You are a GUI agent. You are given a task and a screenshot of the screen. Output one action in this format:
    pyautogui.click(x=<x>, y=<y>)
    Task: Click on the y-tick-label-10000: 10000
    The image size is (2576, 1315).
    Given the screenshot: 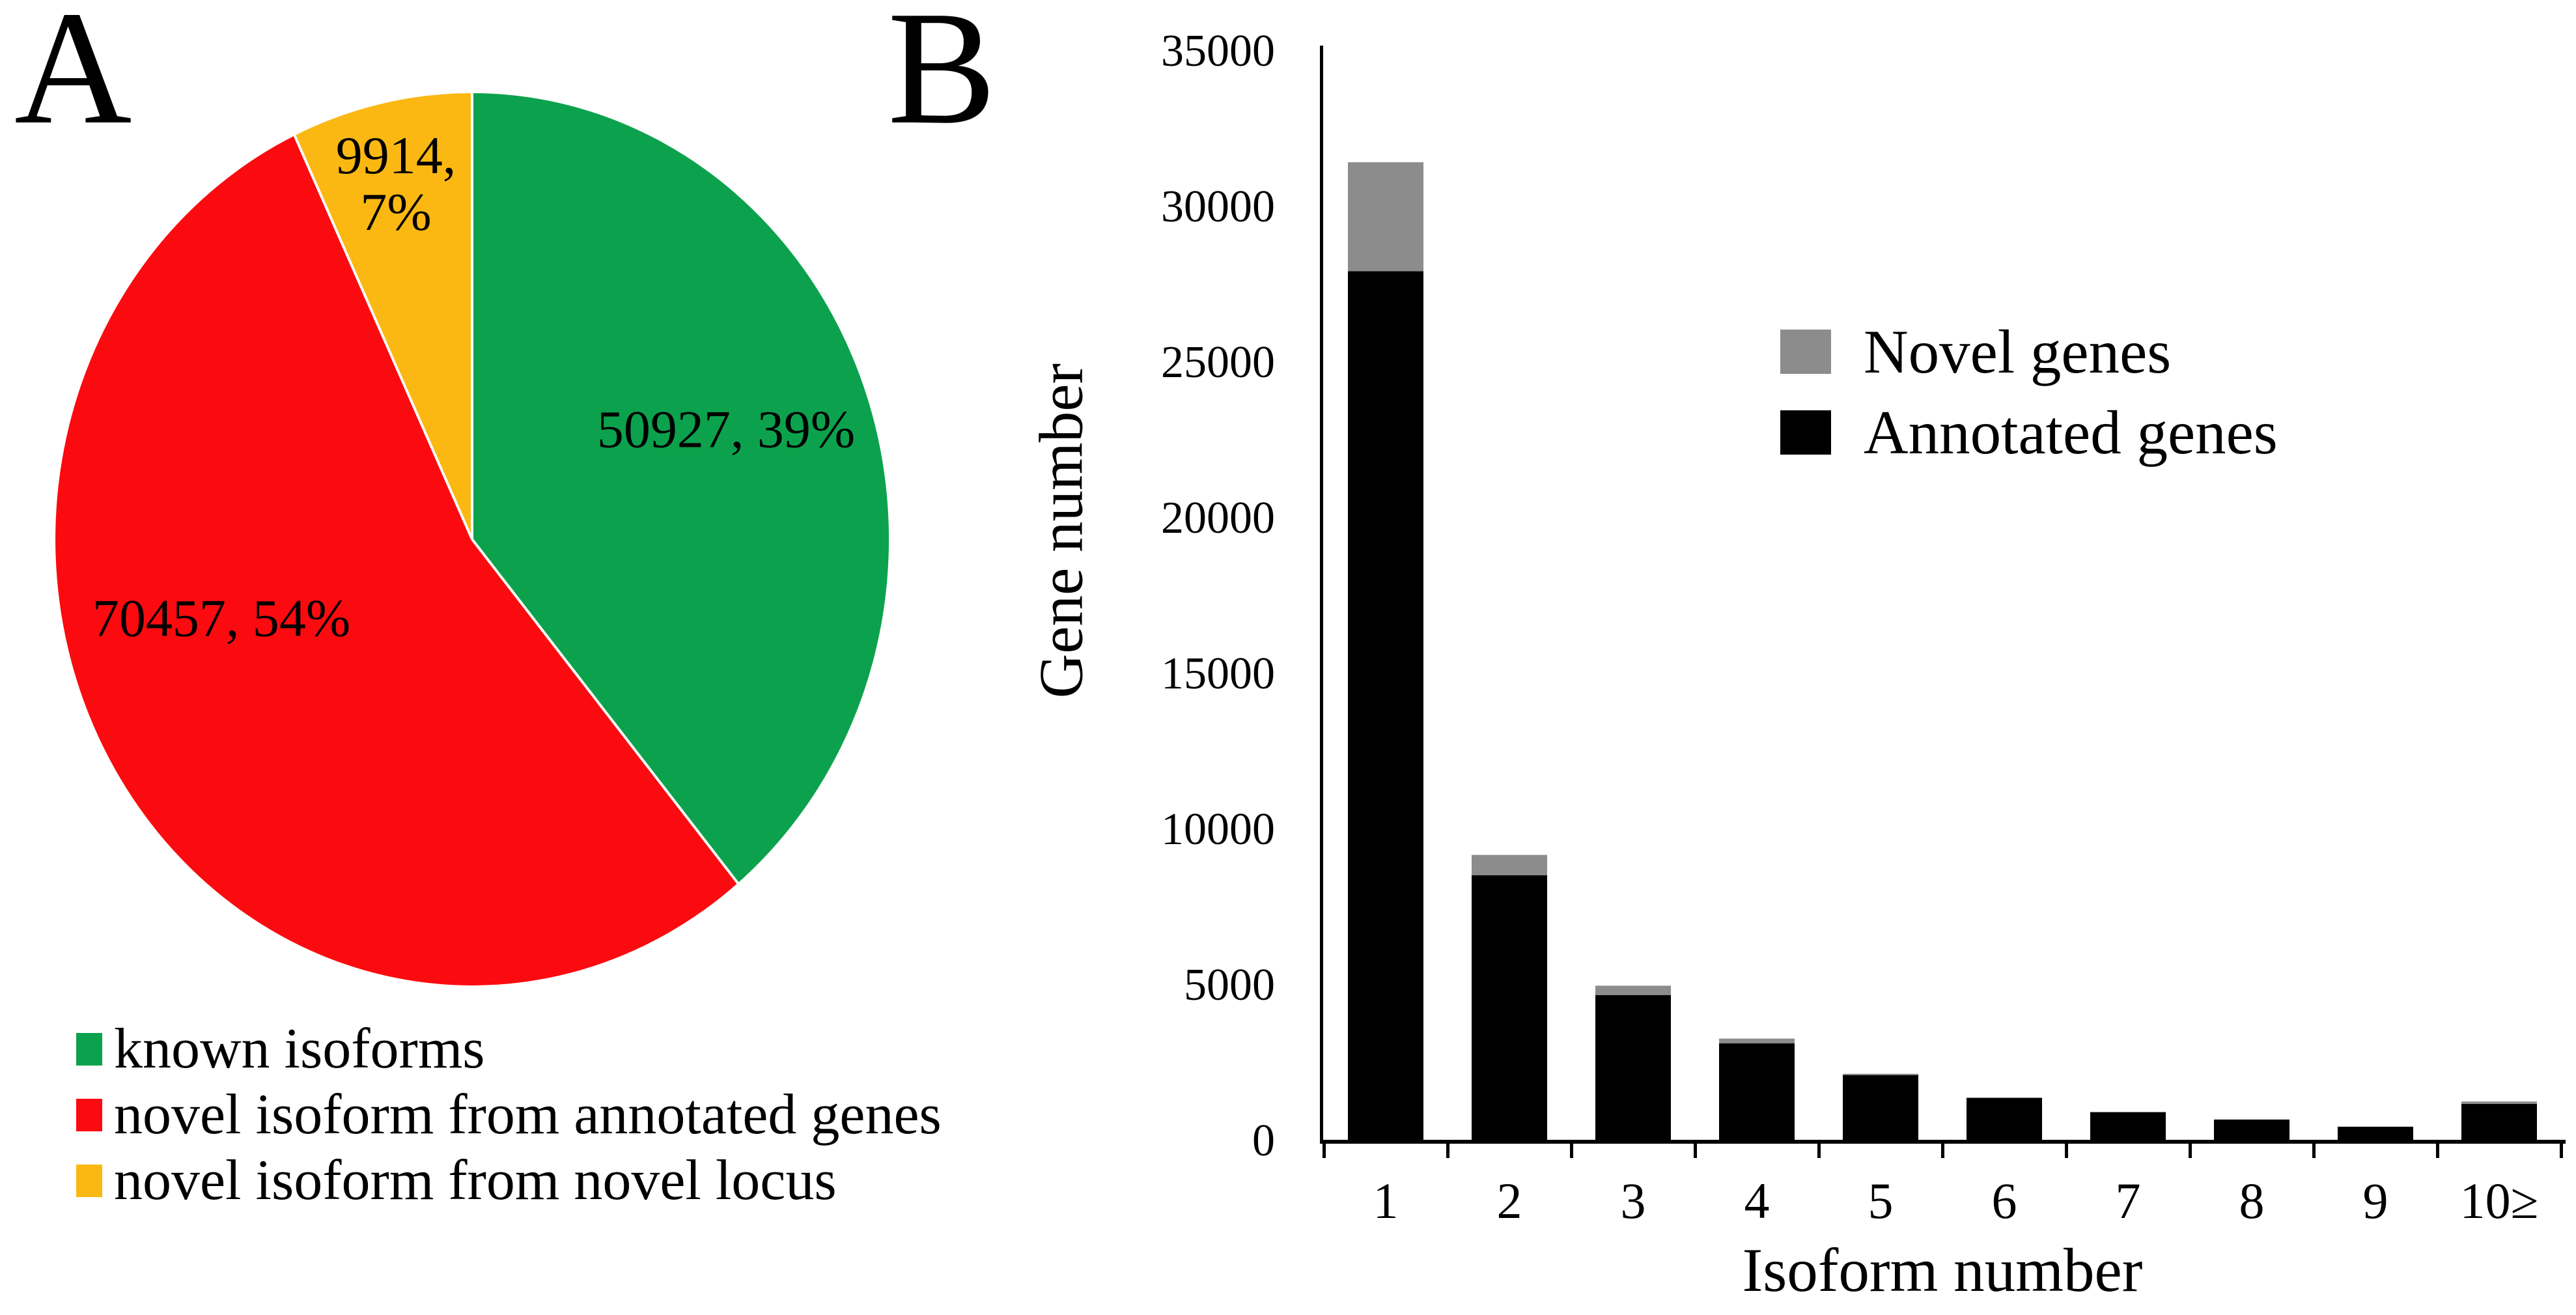 What is the action you would take?
    pyautogui.click(x=1218, y=829)
    